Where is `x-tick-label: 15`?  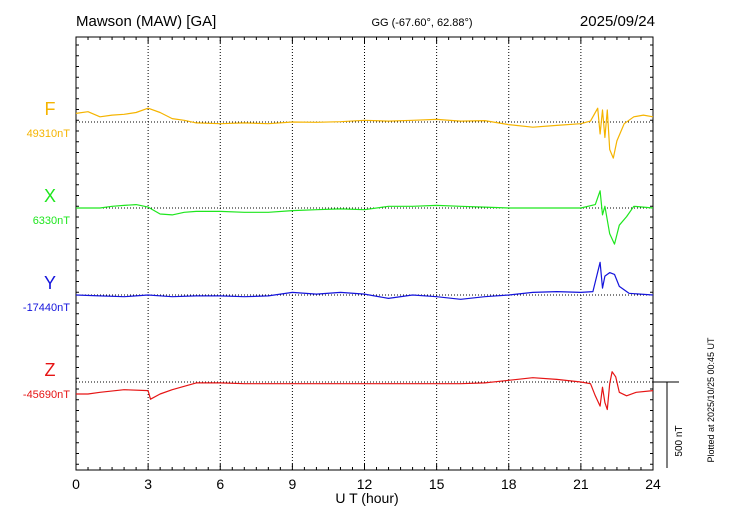 x-tick-label: 15 is located at coordinates (437, 484).